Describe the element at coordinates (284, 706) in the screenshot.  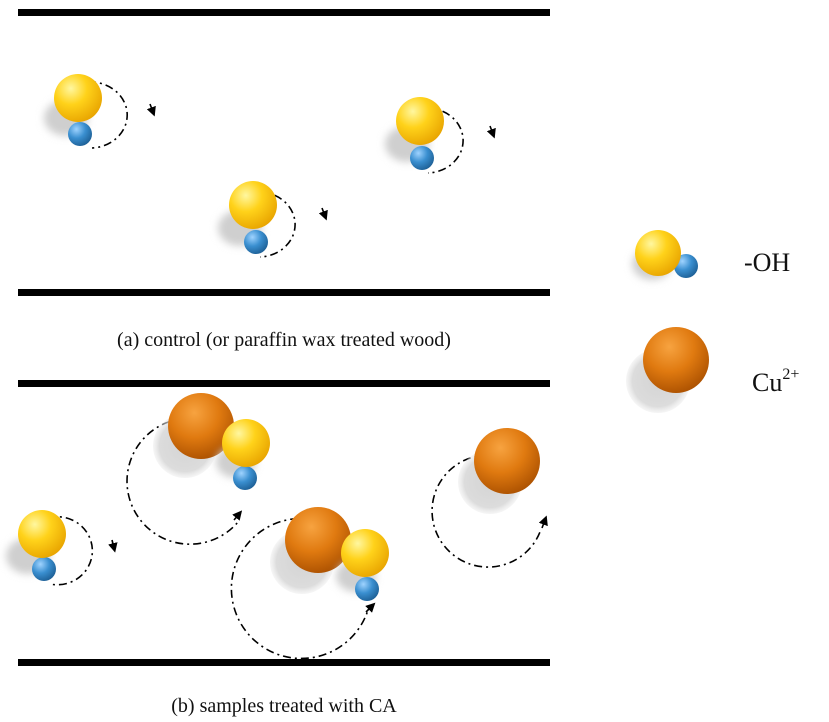
I see `panel-b-caption: (b) samples treated with CA` at that location.